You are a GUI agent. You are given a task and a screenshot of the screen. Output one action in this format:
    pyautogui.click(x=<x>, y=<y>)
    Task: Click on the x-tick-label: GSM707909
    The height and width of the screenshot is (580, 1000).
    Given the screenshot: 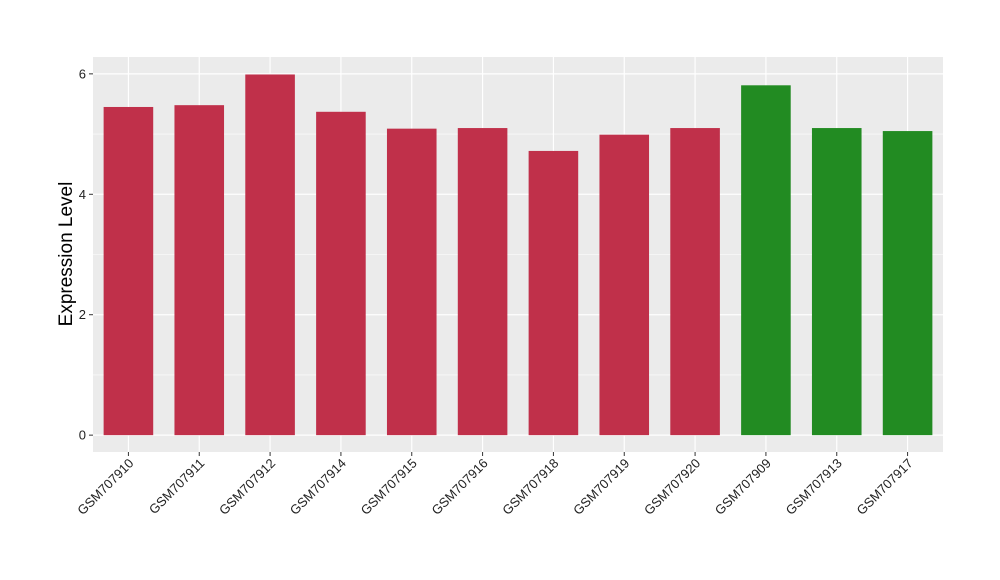 What is the action you would take?
    pyautogui.click(x=743, y=487)
    